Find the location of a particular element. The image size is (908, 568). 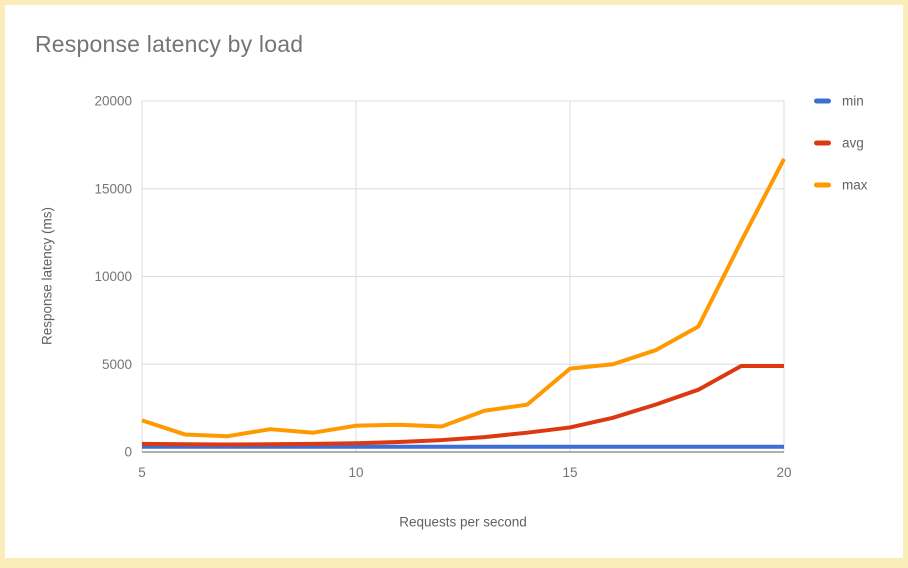

y-tick-label: 5000 is located at coordinates (117, 364).